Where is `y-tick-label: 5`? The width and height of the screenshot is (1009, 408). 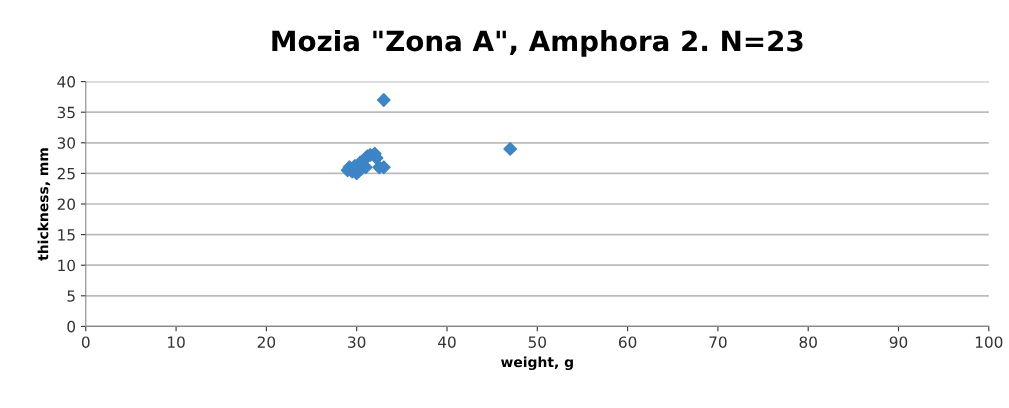 y-tick-label: 5 is located at coordinates (71, 296).